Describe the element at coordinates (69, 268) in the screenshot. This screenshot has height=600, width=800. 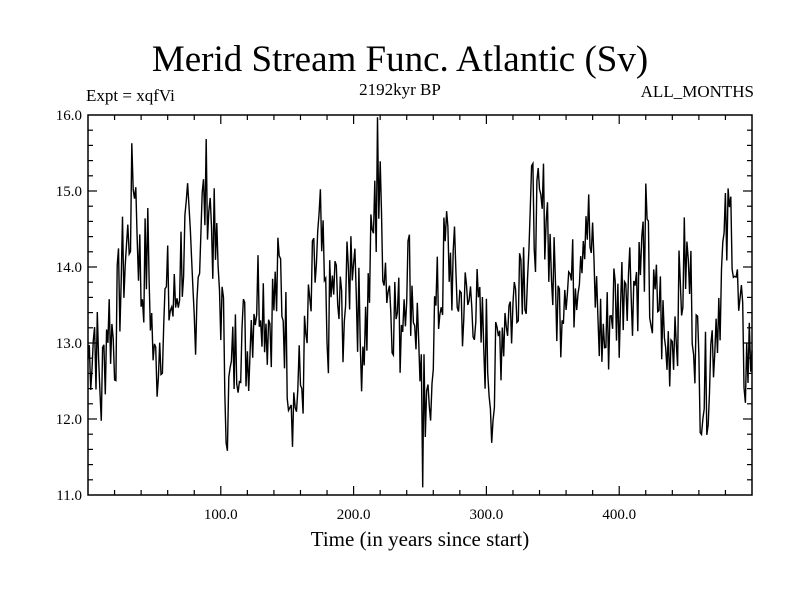
I see `y-tick-label: 14.0` at that location.